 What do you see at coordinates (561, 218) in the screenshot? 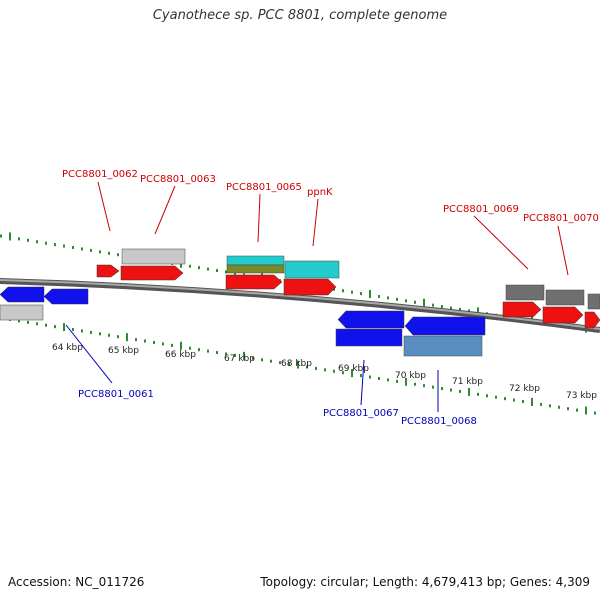
I see `gene-label: PCC8801_0070` at bounding box center [561, 218].